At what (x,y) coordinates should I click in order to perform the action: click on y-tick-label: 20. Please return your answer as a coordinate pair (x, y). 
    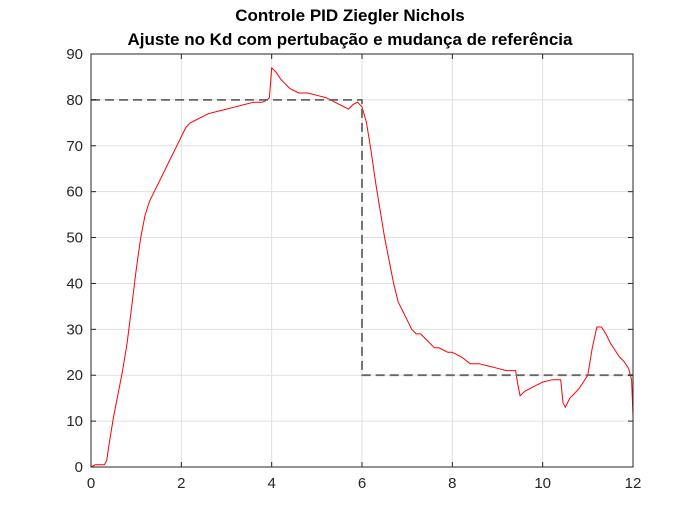
    Looking at the image, I should click on (74, 375).